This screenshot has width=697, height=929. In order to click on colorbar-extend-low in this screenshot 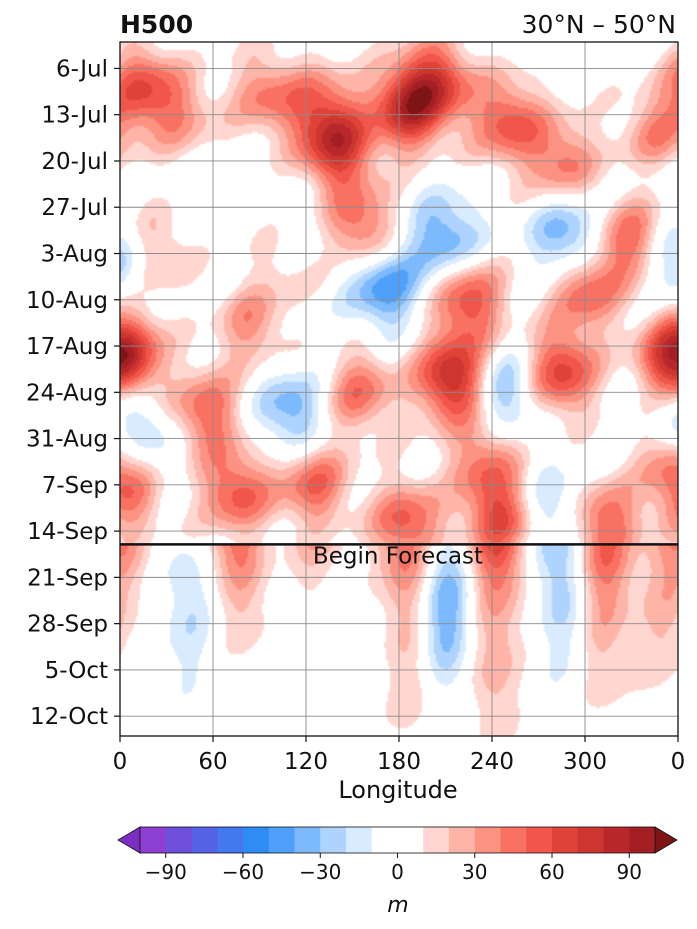, I will do `click(129, 840)`.